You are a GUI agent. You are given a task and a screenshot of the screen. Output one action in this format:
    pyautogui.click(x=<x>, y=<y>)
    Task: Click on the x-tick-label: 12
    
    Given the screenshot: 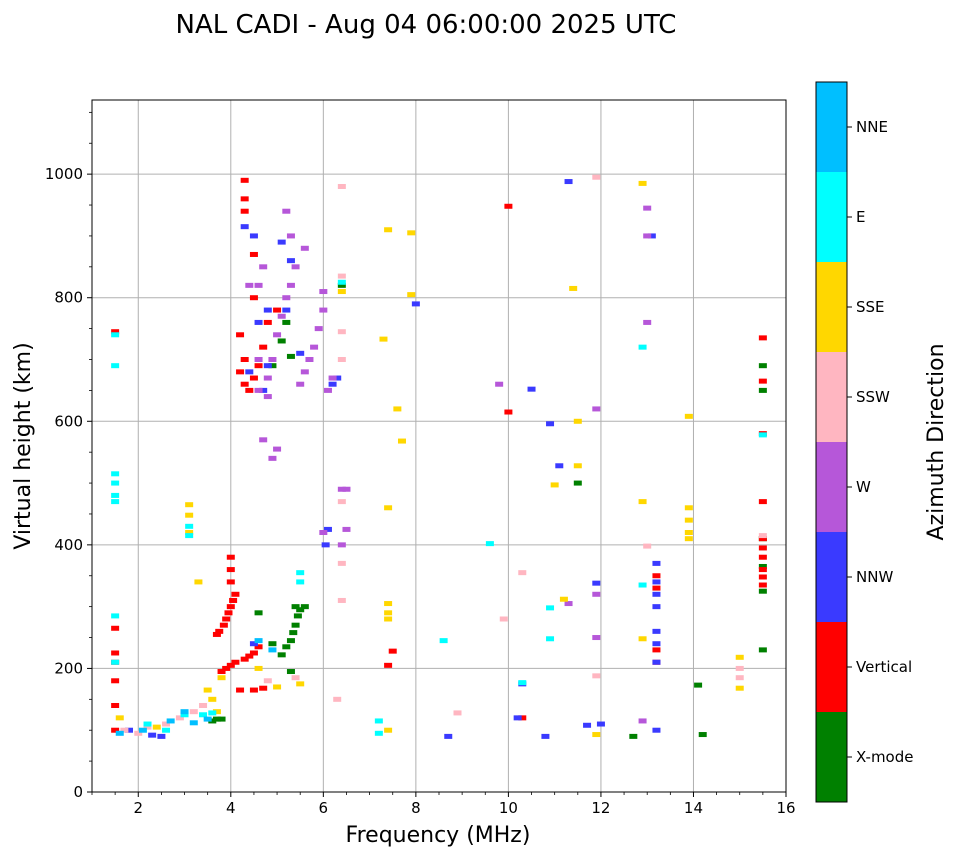 What is the action you would take?
    pyautogui.click(x=600, y=808)
    